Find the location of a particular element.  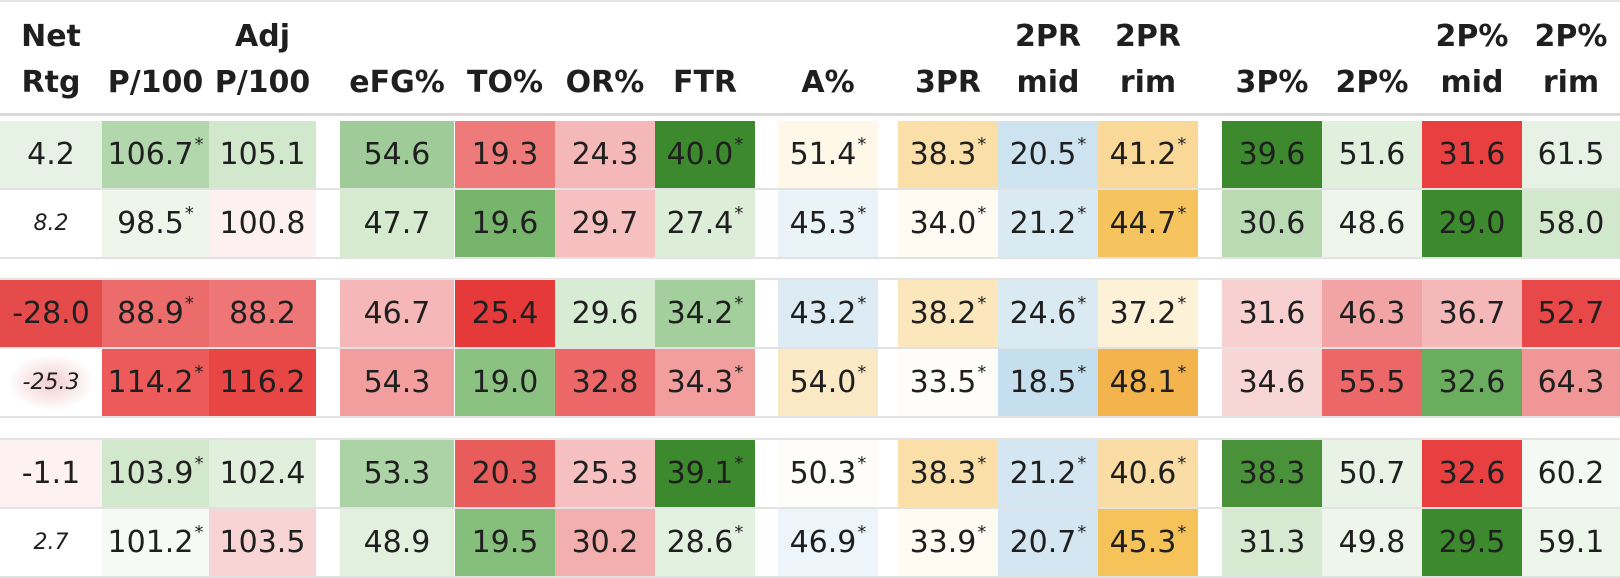

cell-value: 44.7 is located at coordinates (1143, 223).